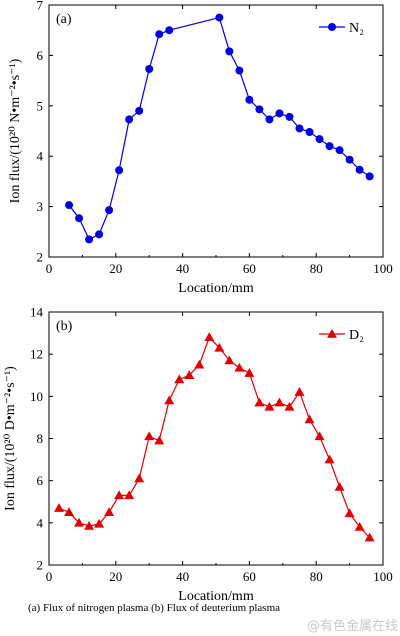  I want to click on y-axis-label: Ion flux/(10²⁰ D•m⁻²•s⁻¹), so click(10, 438).